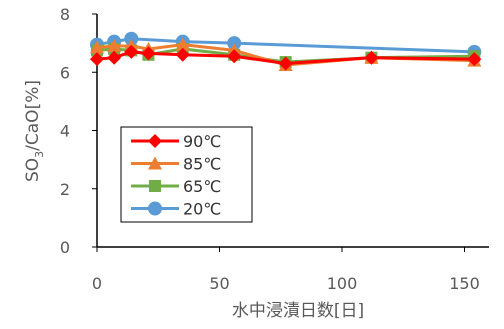 Image resolution: width=504 pixels, height=329 pixels. Describe the element at coordinates (176, 209) in the screenshot. I see `legend-entry: 20℃` at that location.